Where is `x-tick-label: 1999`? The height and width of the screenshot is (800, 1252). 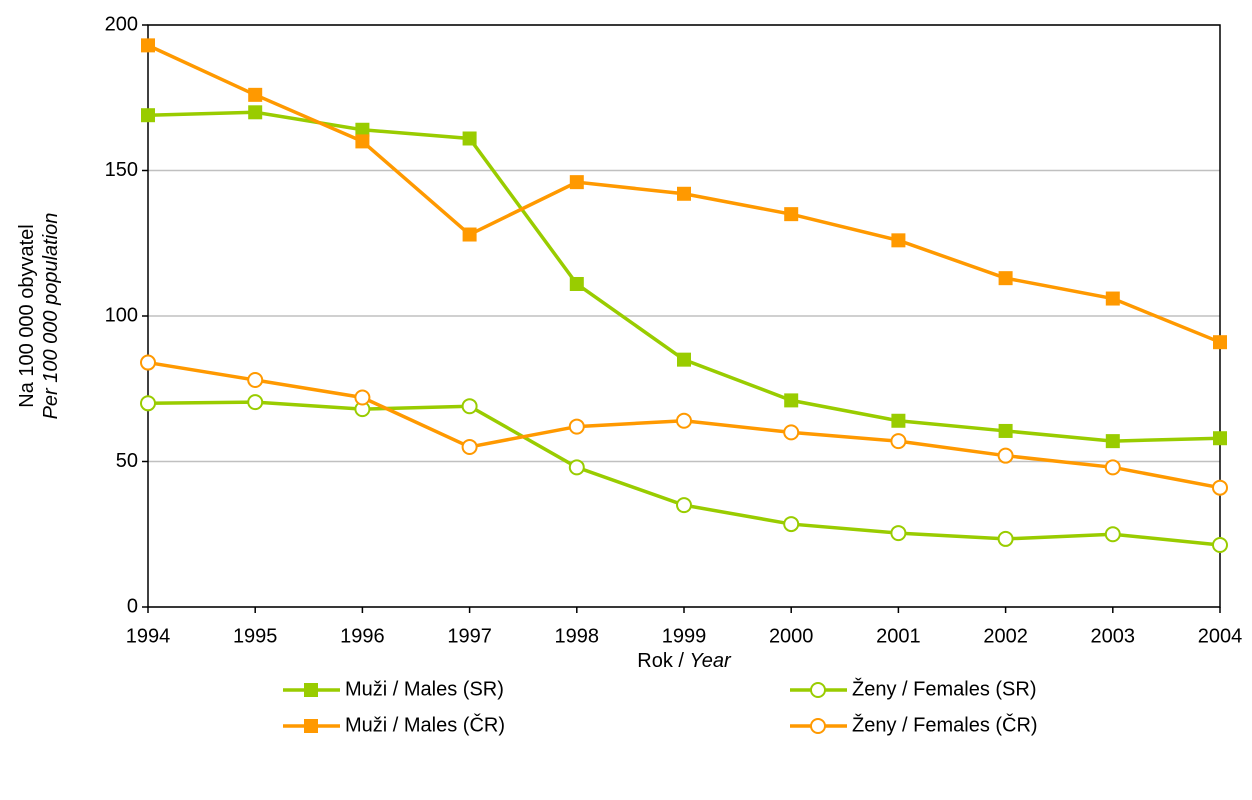
x-tick-label: 1999 is located at coordinates (684, 636).